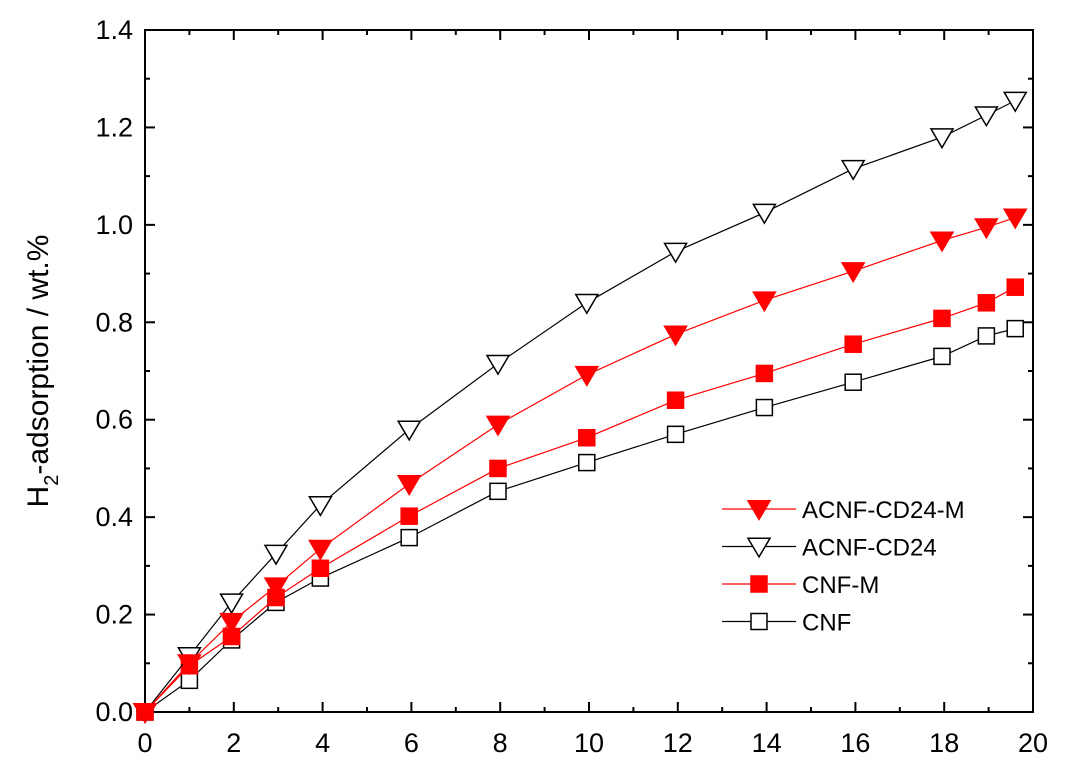 The width and height of the screenshot is (1078, 778). Describe the element at coordinates (678, 743) in the screenshot. I see `x-tick-label: 12` at that location.